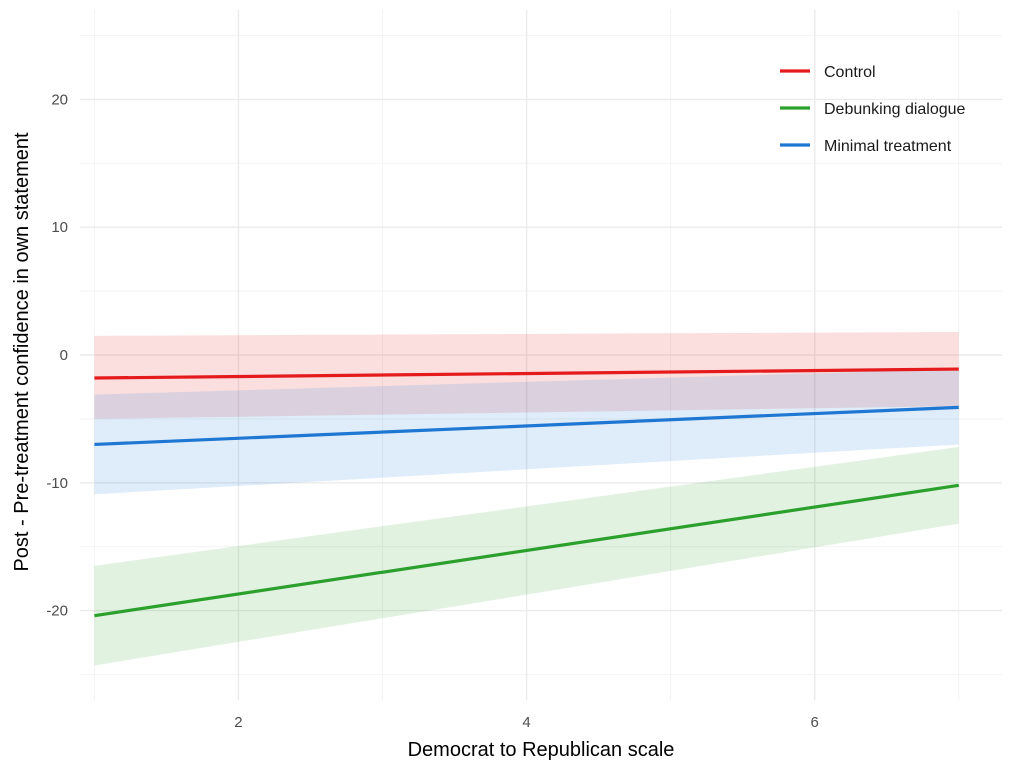 The width and height of the screenshot is (1020, 770). Describe the element at coordinates (238, 722) in the screenshot. I see `x-tick-label: 2` at that location.